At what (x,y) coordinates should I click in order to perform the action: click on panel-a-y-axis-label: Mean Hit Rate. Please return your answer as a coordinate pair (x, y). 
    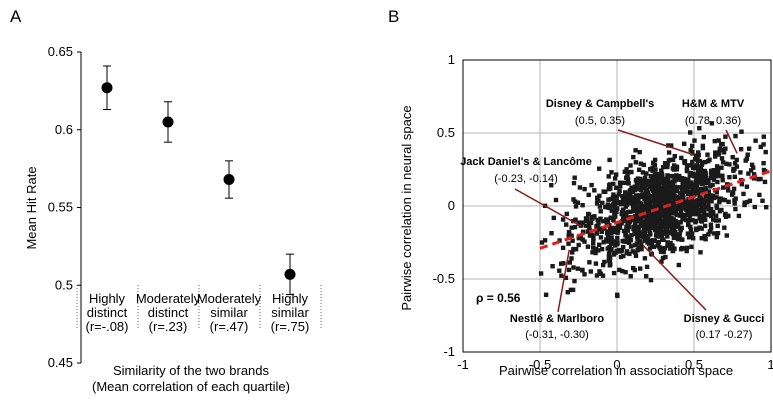
    Looking at the image, I should click on (31, 207).